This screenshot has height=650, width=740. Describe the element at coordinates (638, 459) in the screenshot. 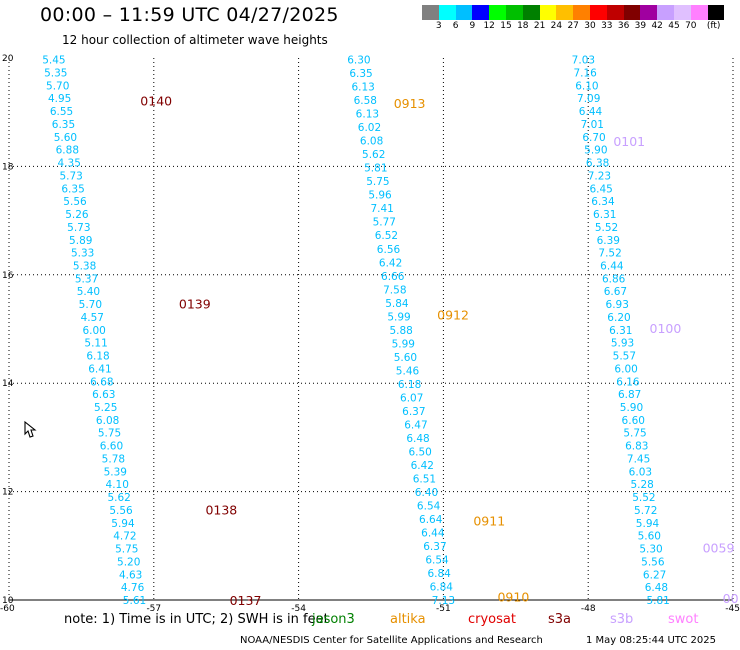

I see `wave-height-value: 7.45` at that location.